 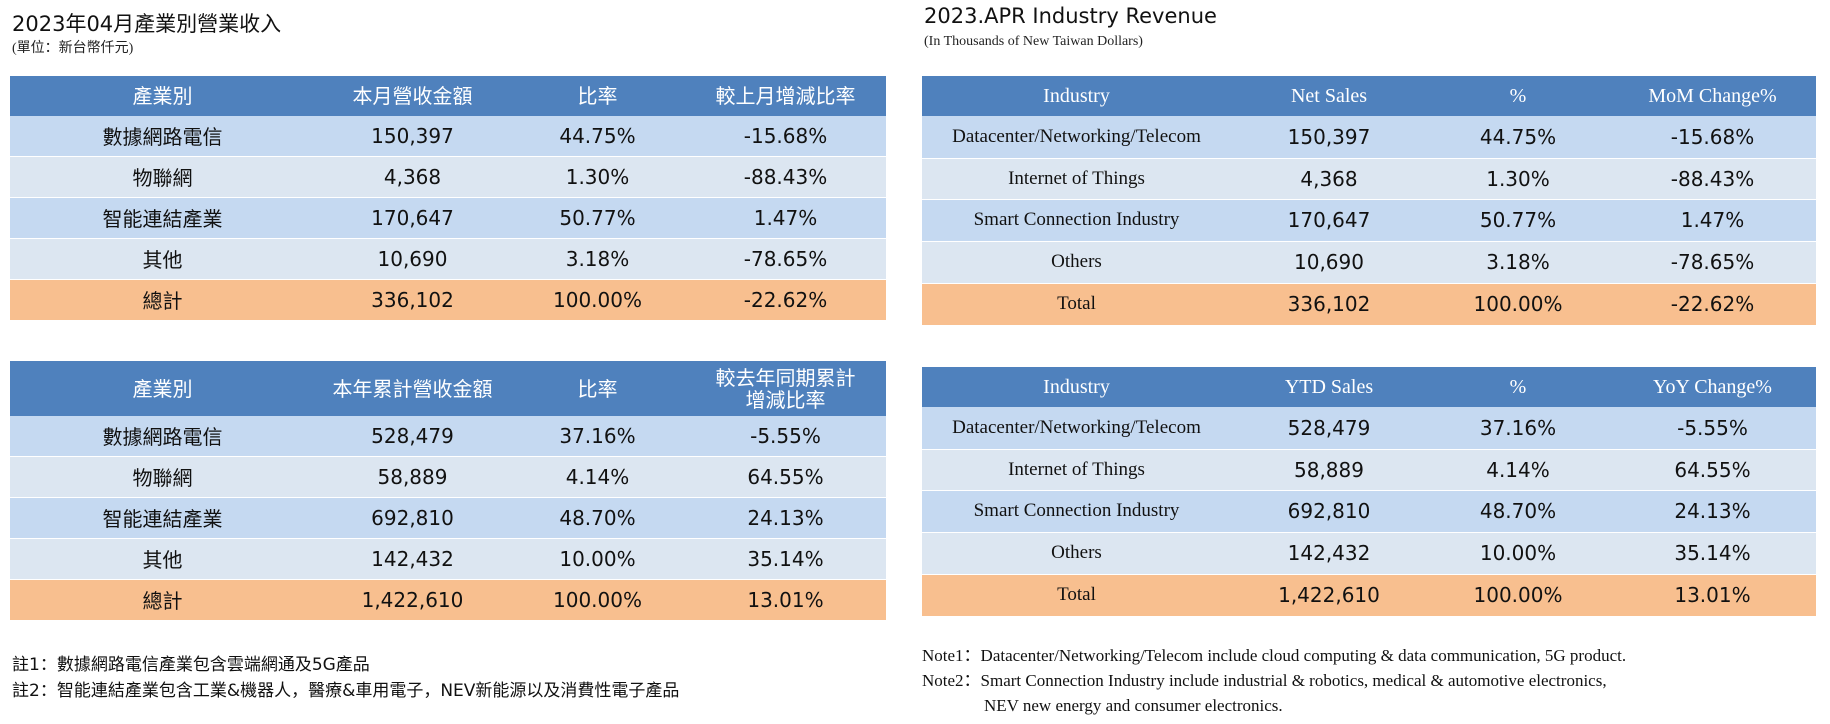 I want to click on sales-cell: 4,368, so click(x=412, y=176).